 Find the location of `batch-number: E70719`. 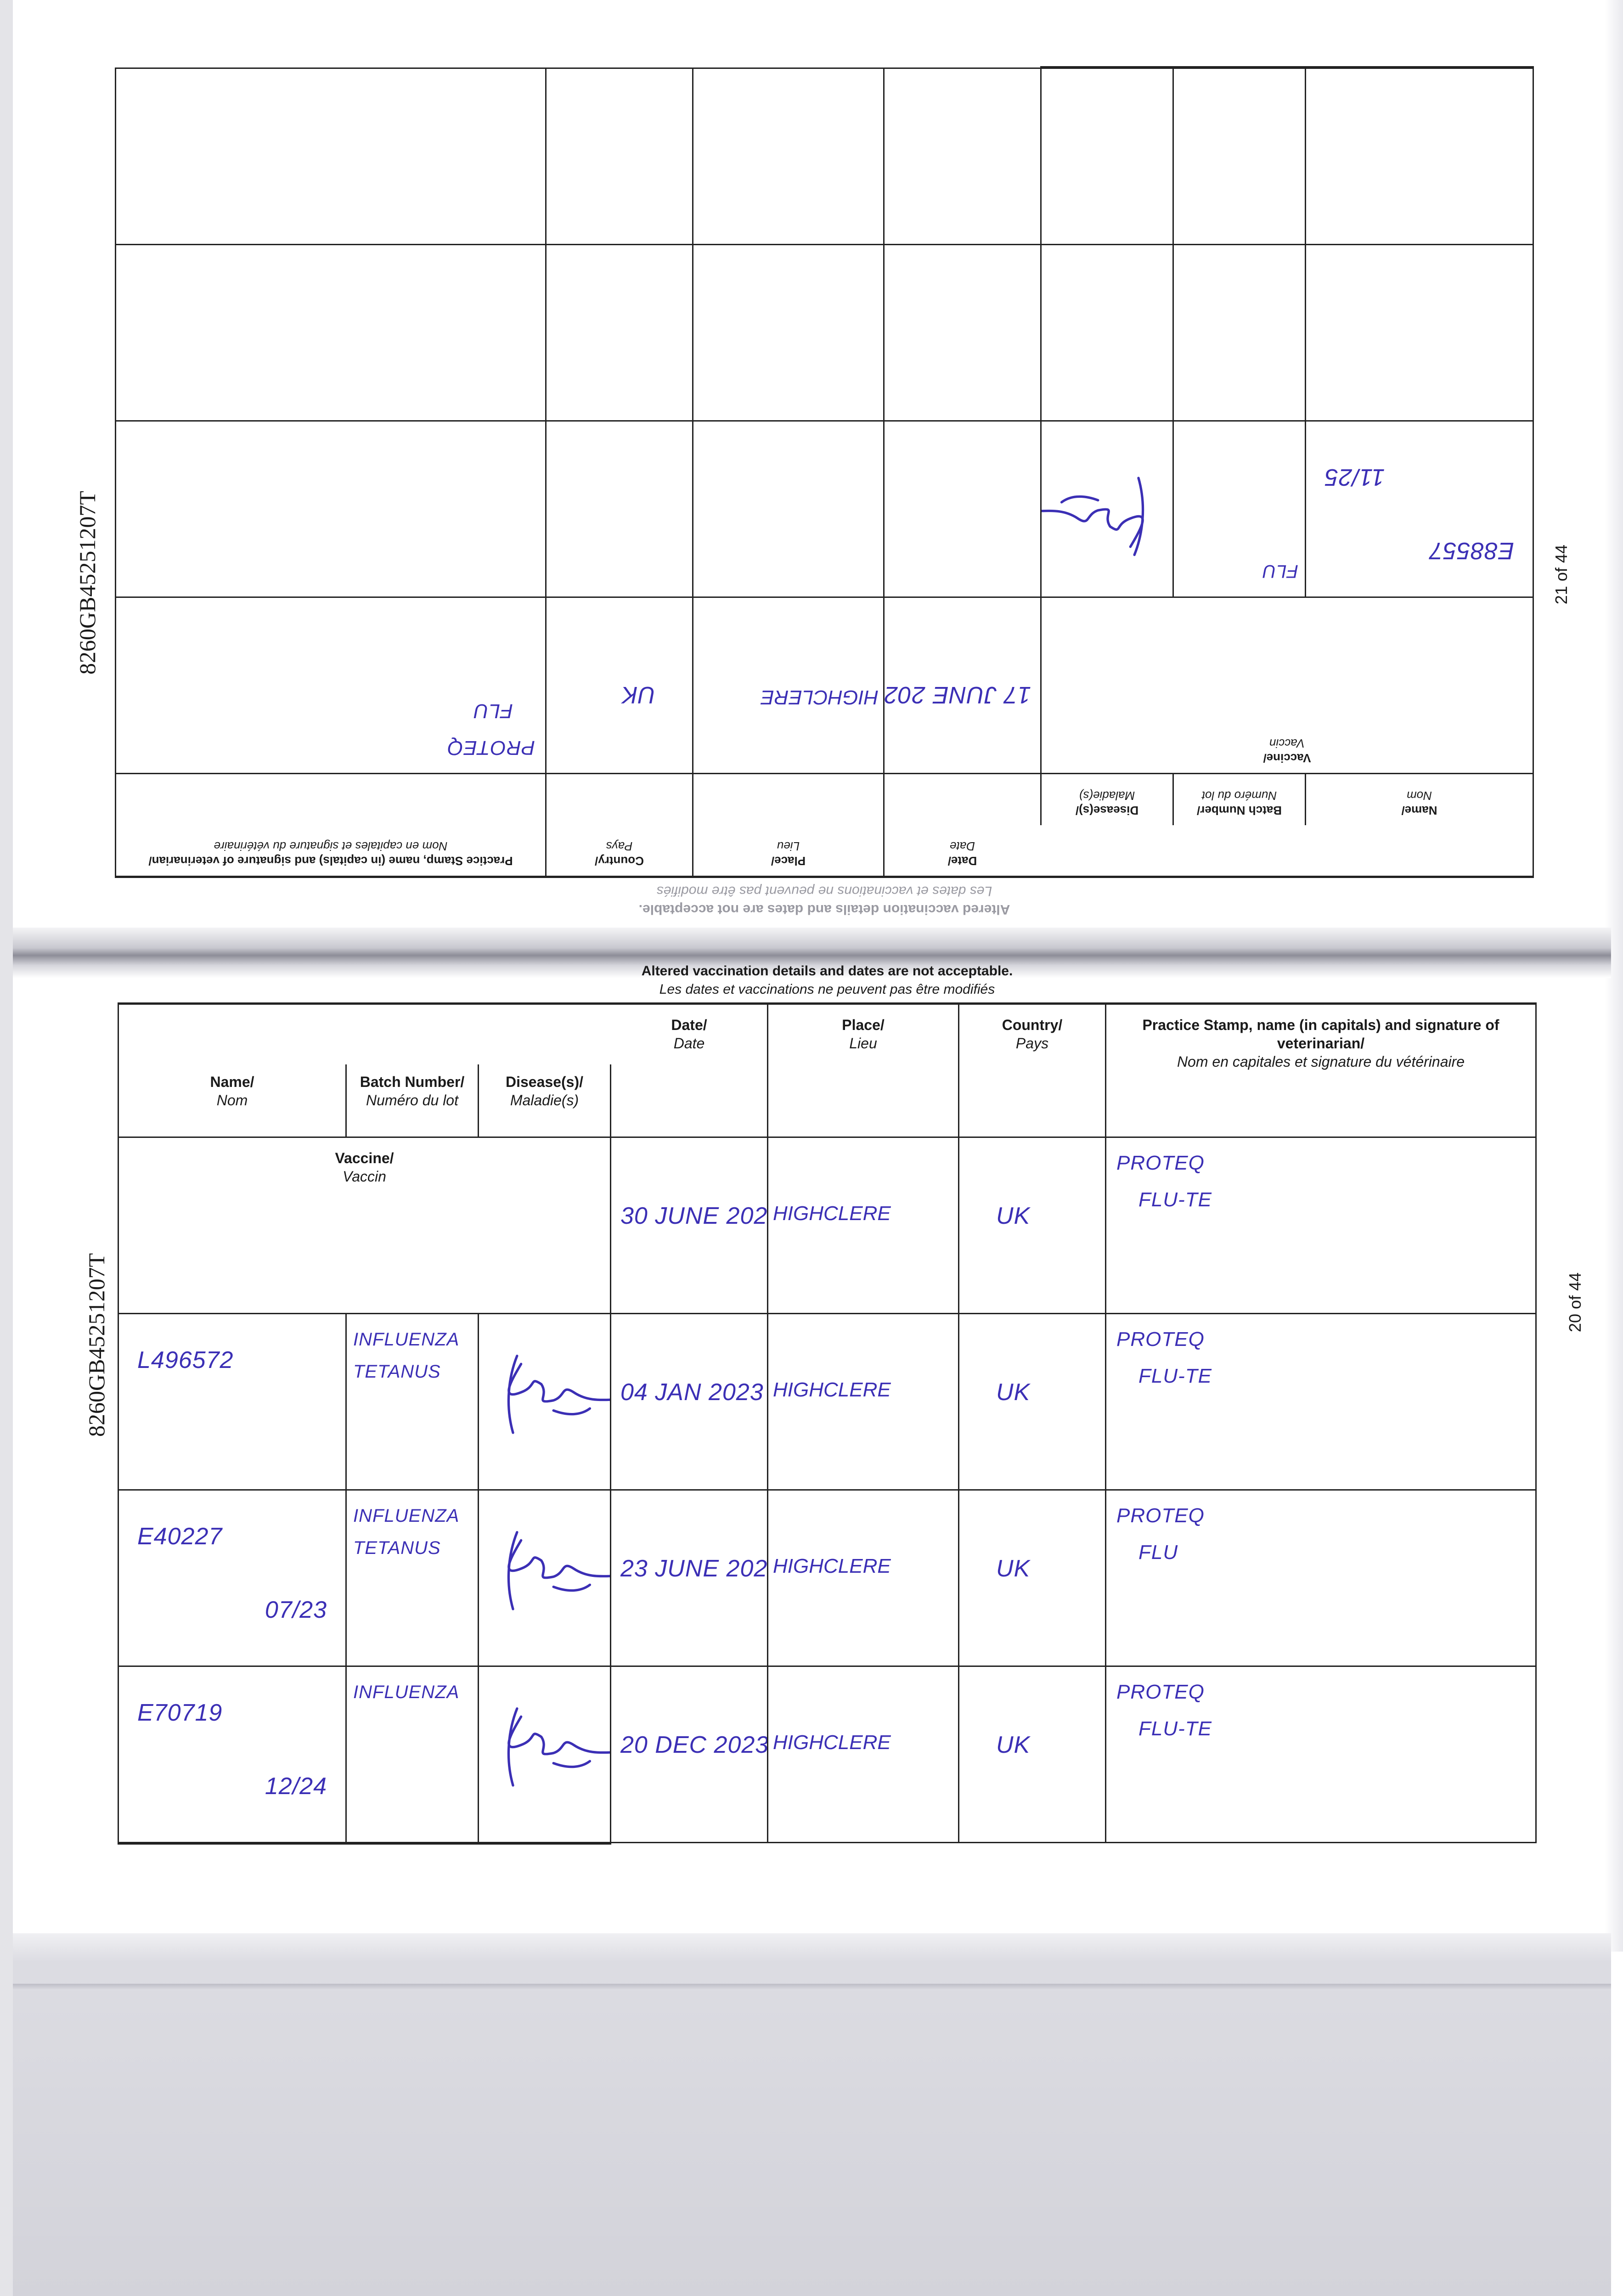

batch-number: E70719 is located at coordinates (180, 1712).